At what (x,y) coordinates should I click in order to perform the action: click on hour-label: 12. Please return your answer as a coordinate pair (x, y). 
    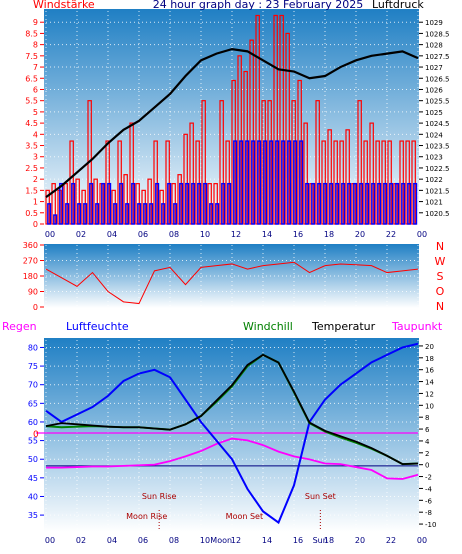
    Looking at the image, I should click on (236, 540).